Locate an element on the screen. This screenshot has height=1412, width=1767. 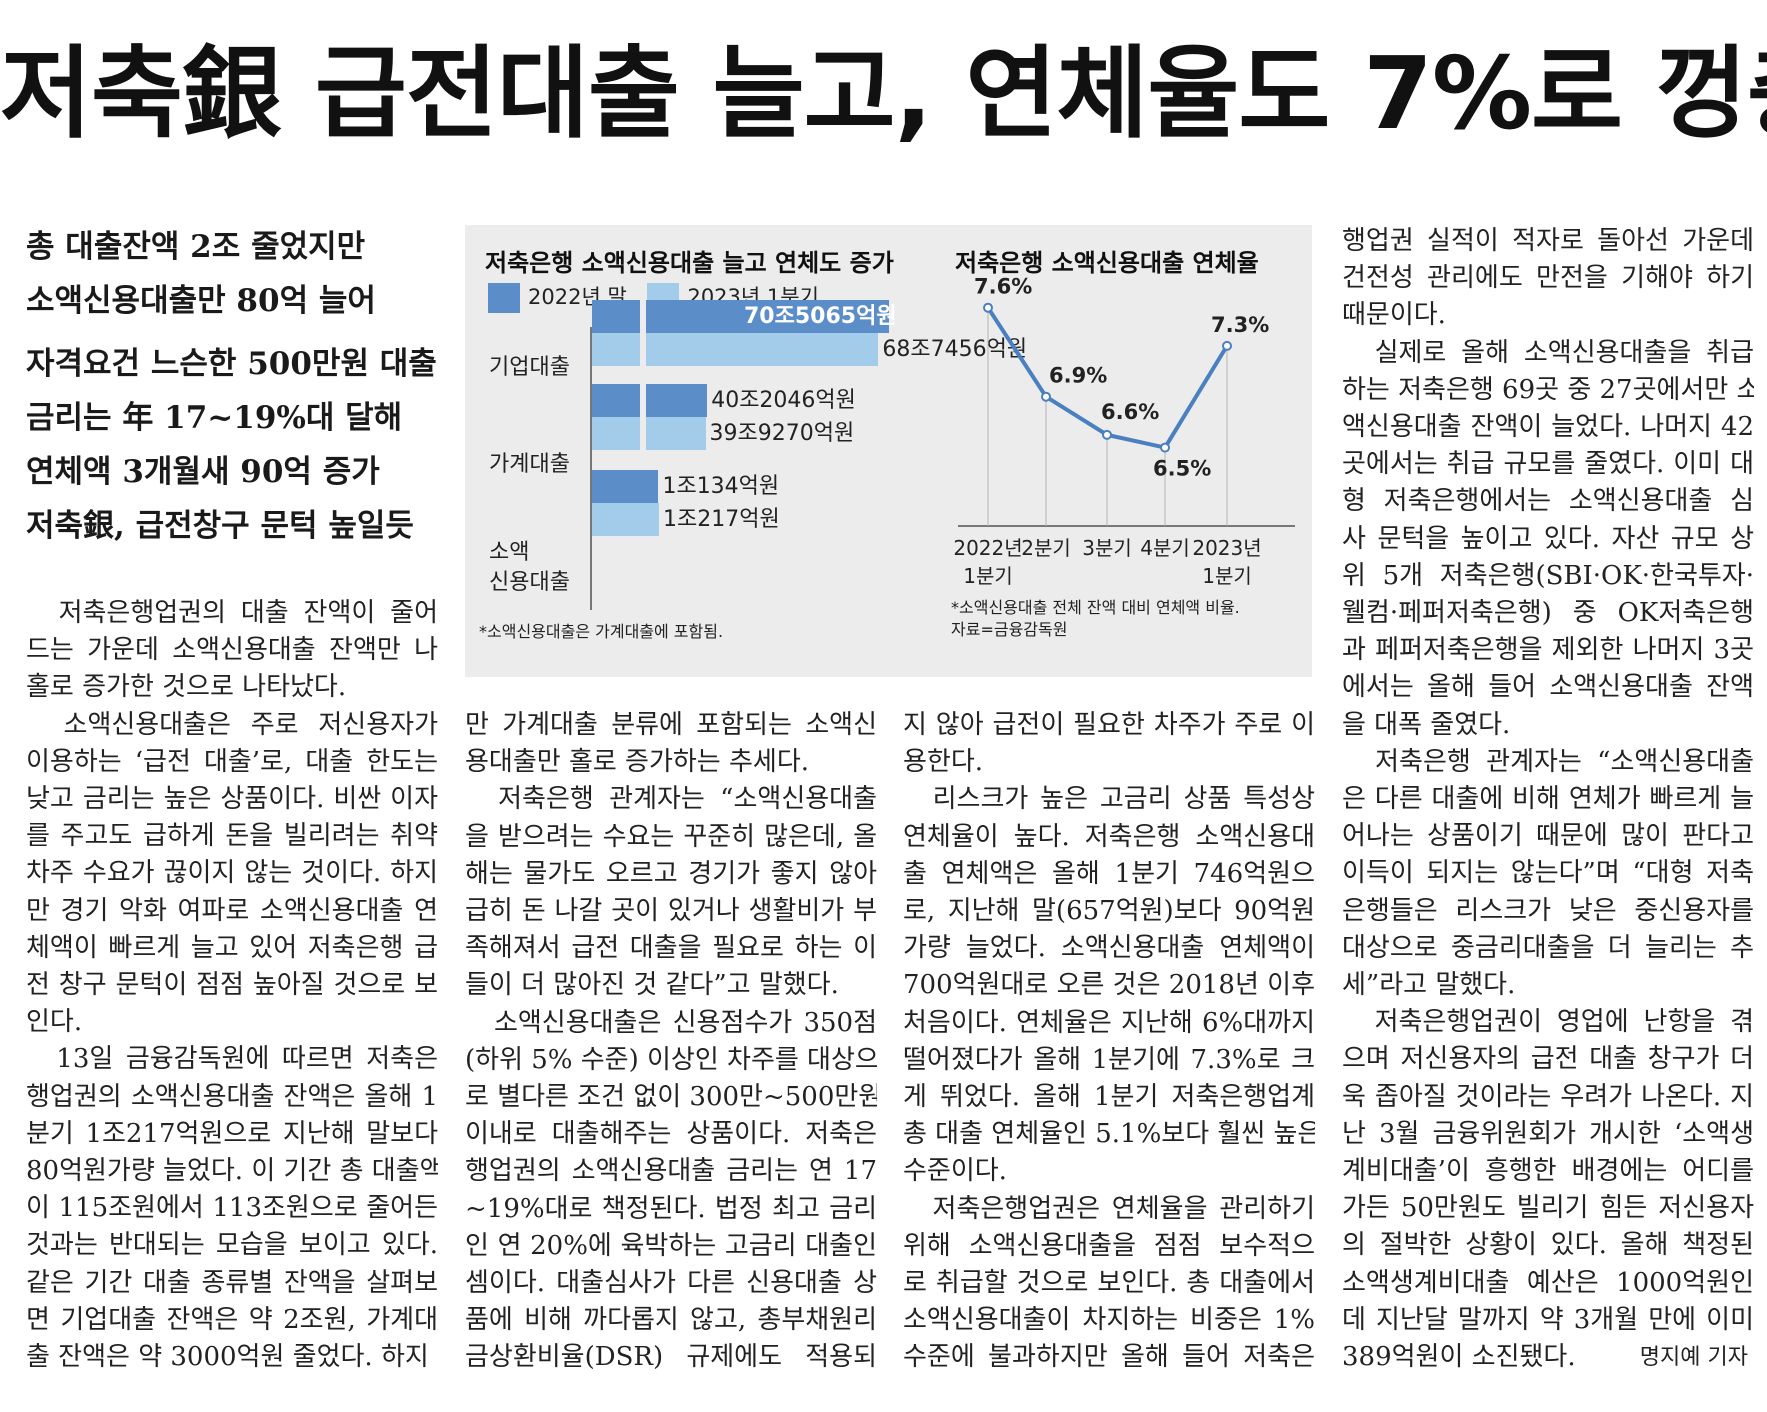
category-label-small-credit: 소액 신용대출 is located at coordinates (529, 568).